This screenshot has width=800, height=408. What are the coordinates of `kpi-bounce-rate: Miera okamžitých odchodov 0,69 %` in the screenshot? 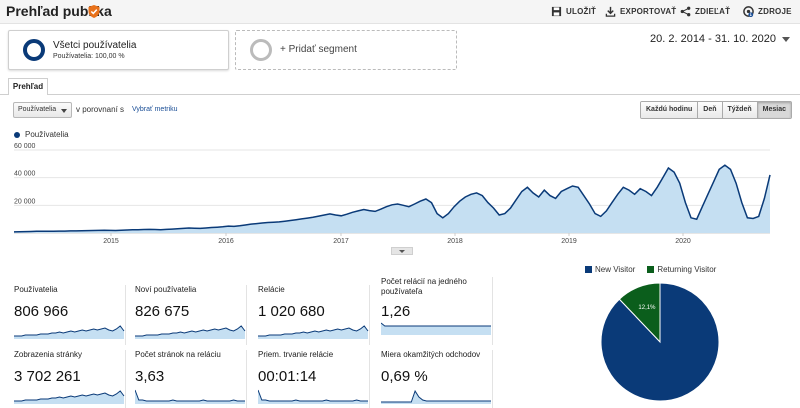 It's located at (437, 379).